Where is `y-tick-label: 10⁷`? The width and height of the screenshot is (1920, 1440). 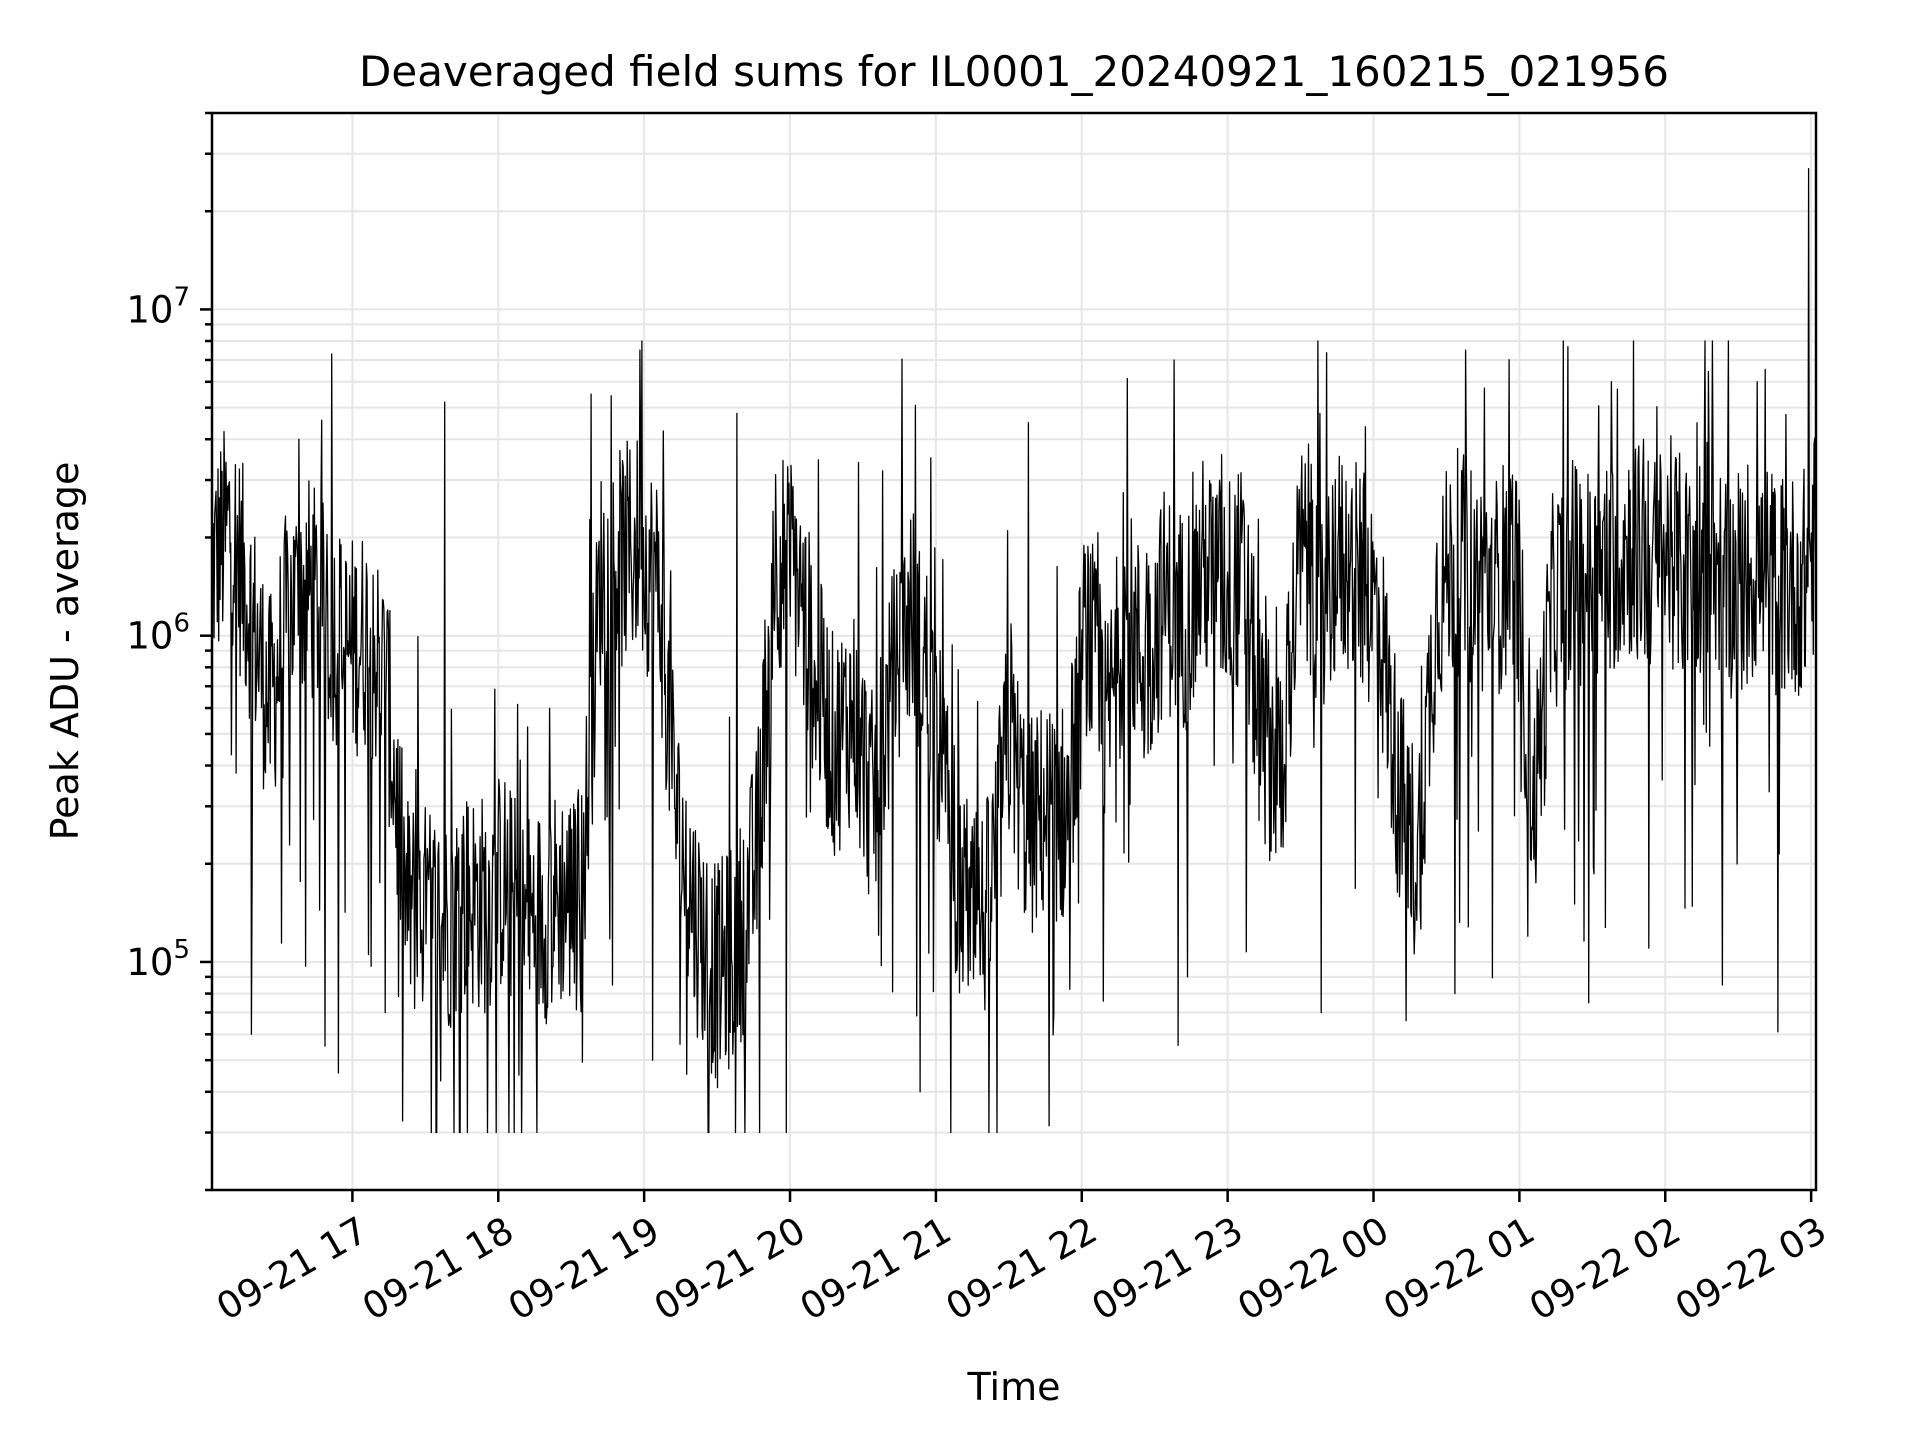
y-tick-label: 10⁷ is located at coordinates (158, 306).